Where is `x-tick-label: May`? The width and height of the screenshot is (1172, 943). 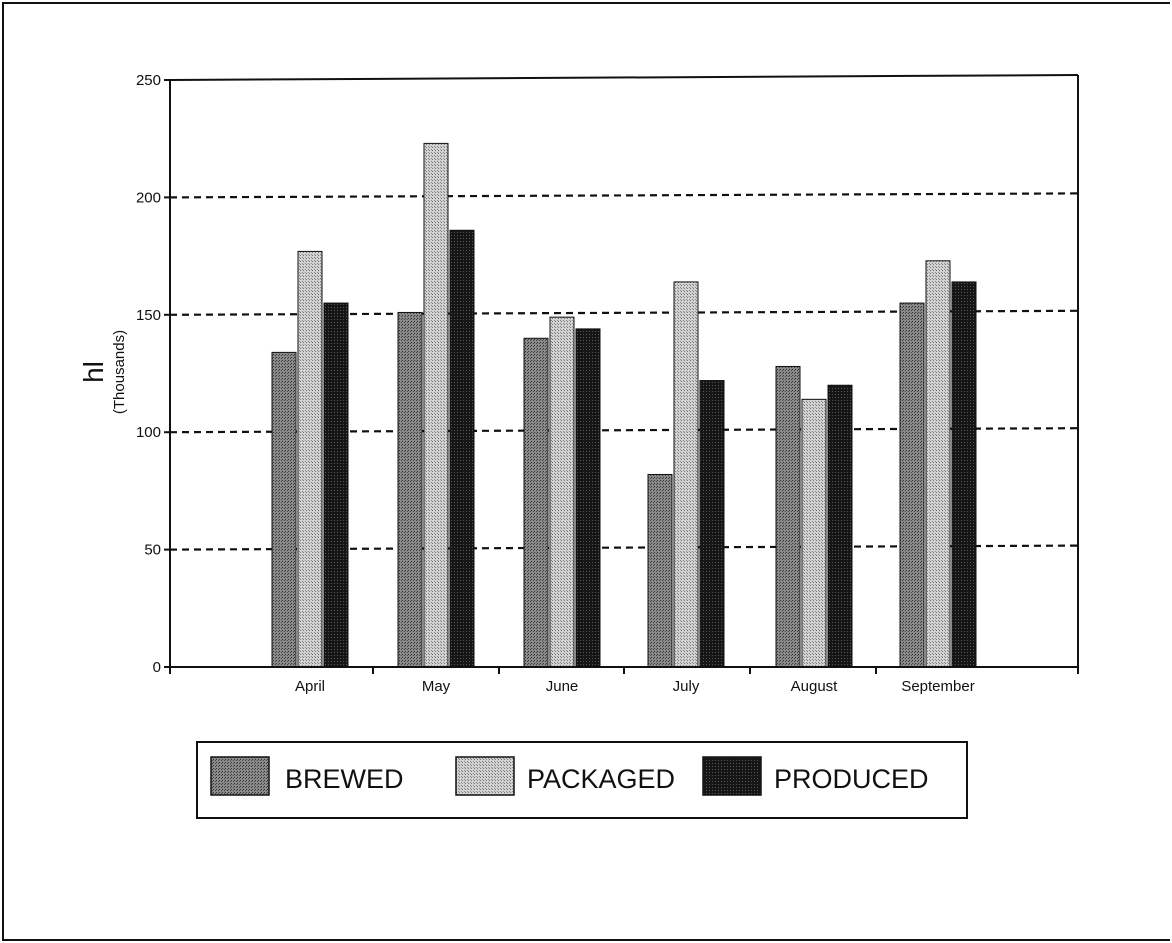 x-tick-label: May is located at coordinates (436, 686).